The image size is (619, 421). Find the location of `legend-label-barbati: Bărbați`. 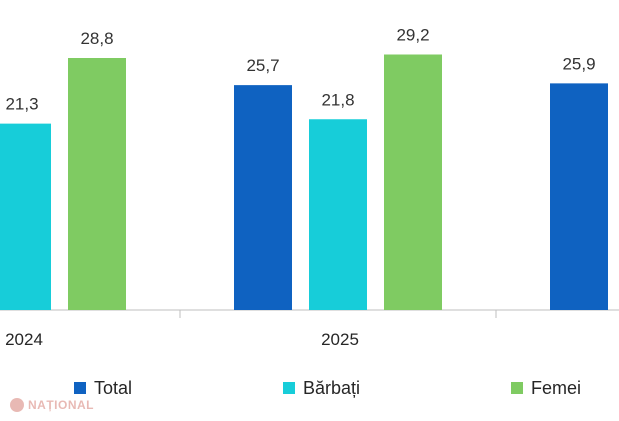

legend-label-barbati: Bărbați is located at coordinates (332, 387).